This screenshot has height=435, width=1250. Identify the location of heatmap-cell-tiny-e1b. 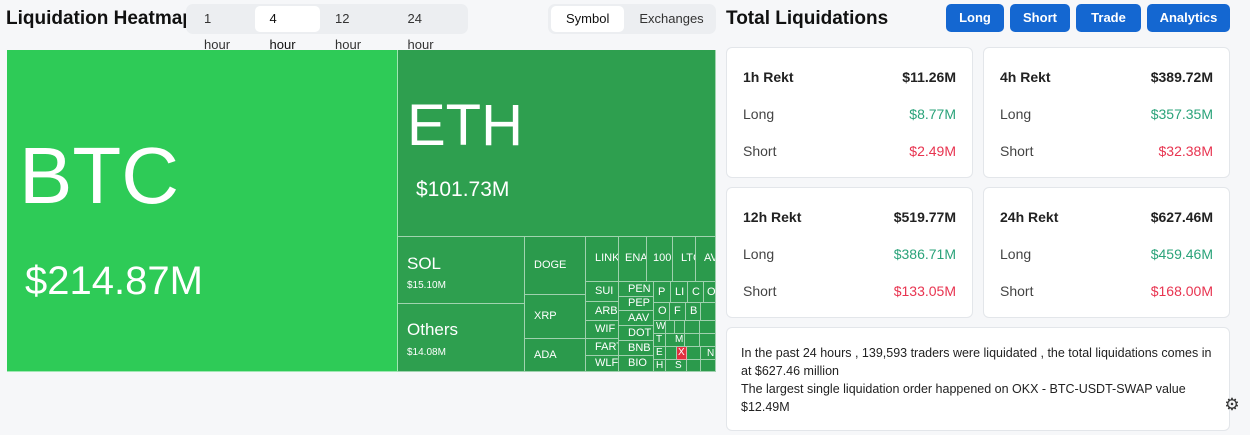
(708, 340).